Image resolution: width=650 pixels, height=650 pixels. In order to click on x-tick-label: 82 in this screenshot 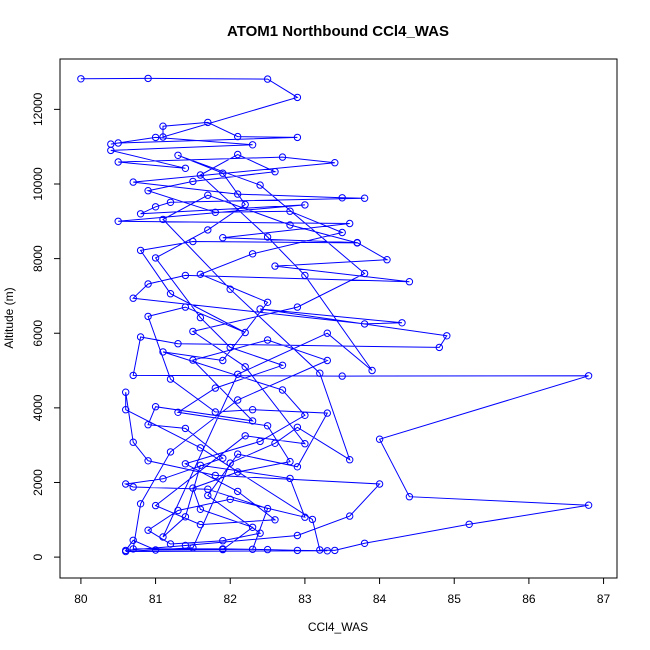, I will do `click(231, 599)`.